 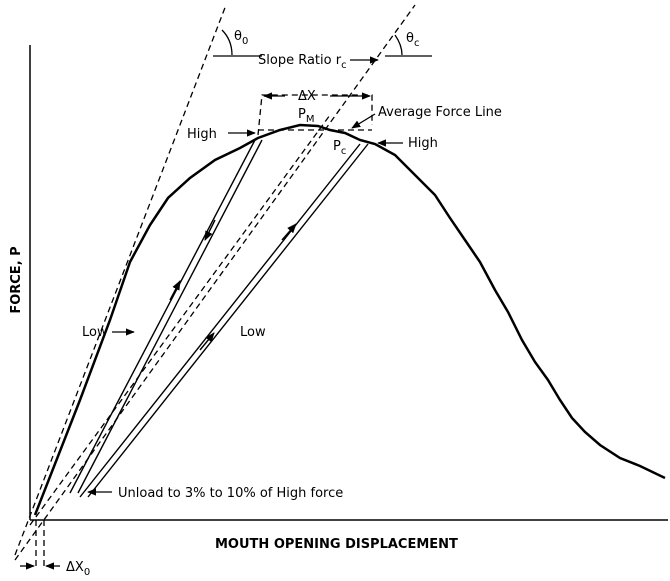 I want to click on low-left: Low, so click(x=95, y=332).